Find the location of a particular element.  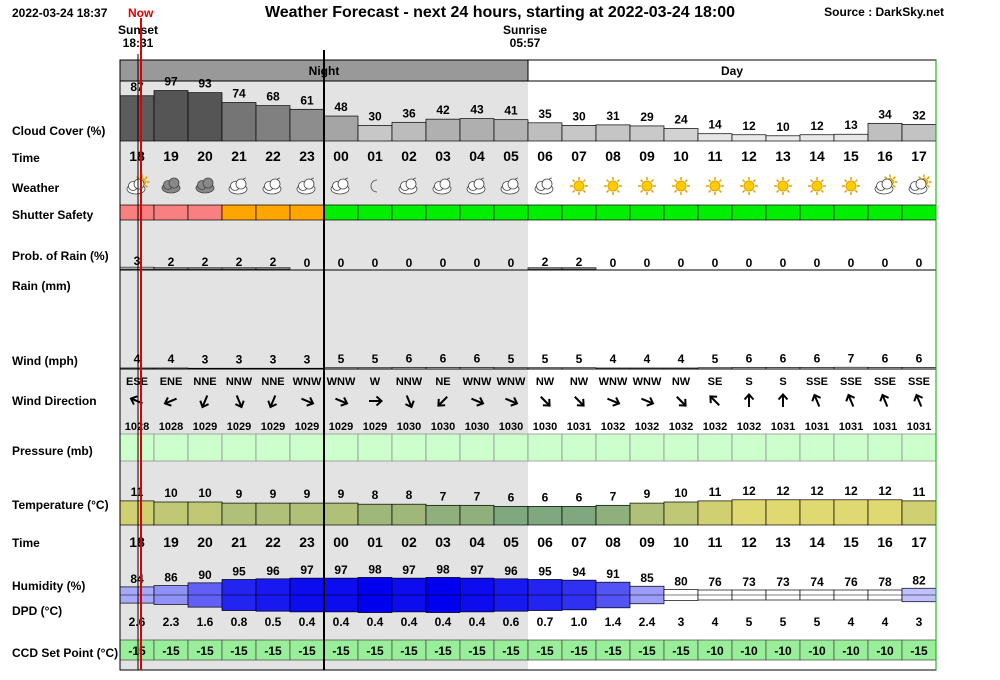

temperature-value: 10 is located at coordinates (171, 493).